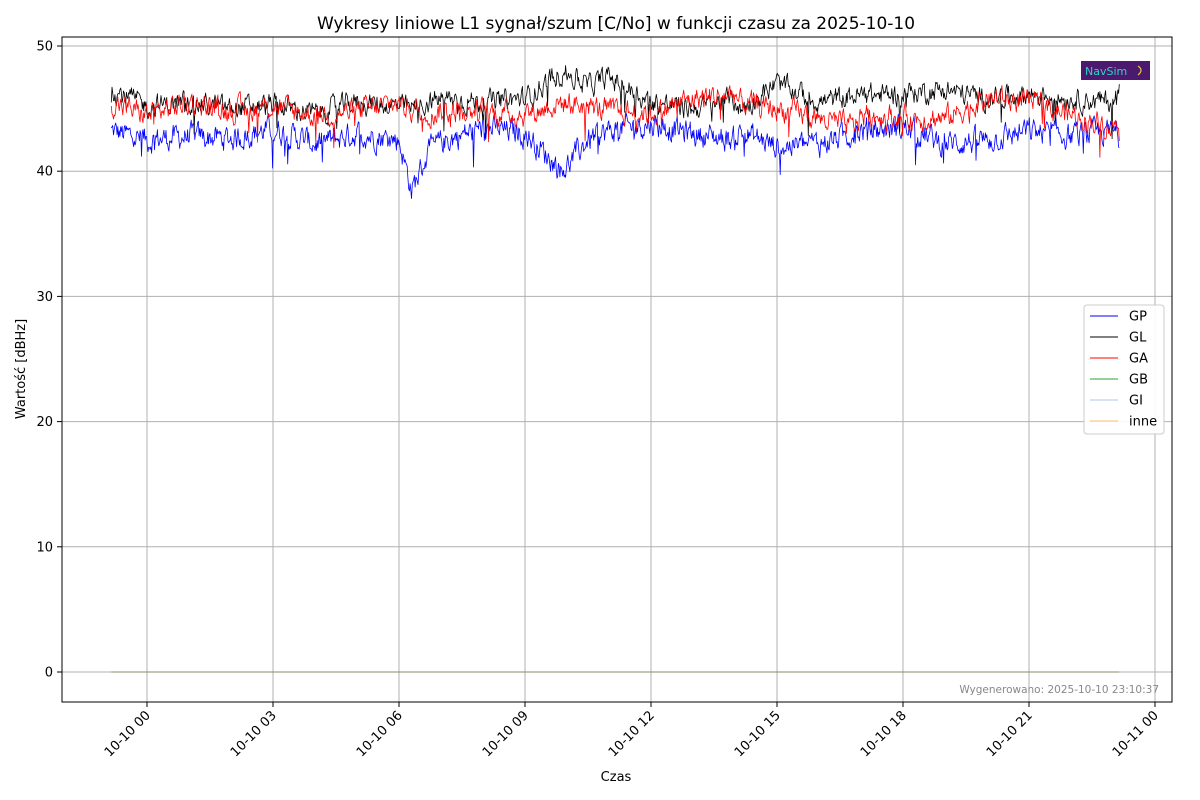  I want to click on y-tick-label: 40, so click(44, 172).